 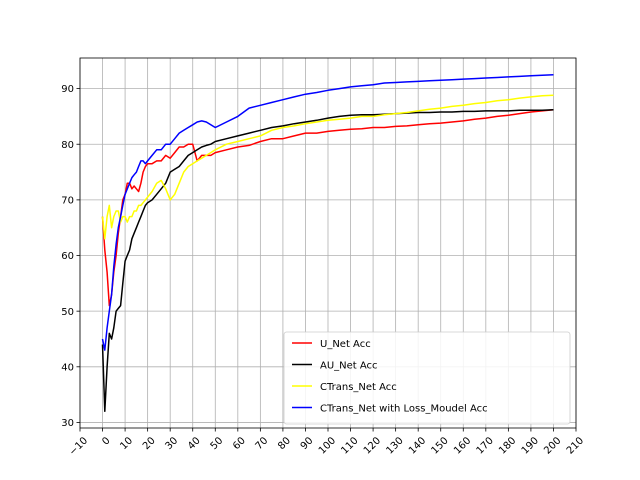 I want to click on legend-label-1: U_Net Acc, so click(x=345, y=344).